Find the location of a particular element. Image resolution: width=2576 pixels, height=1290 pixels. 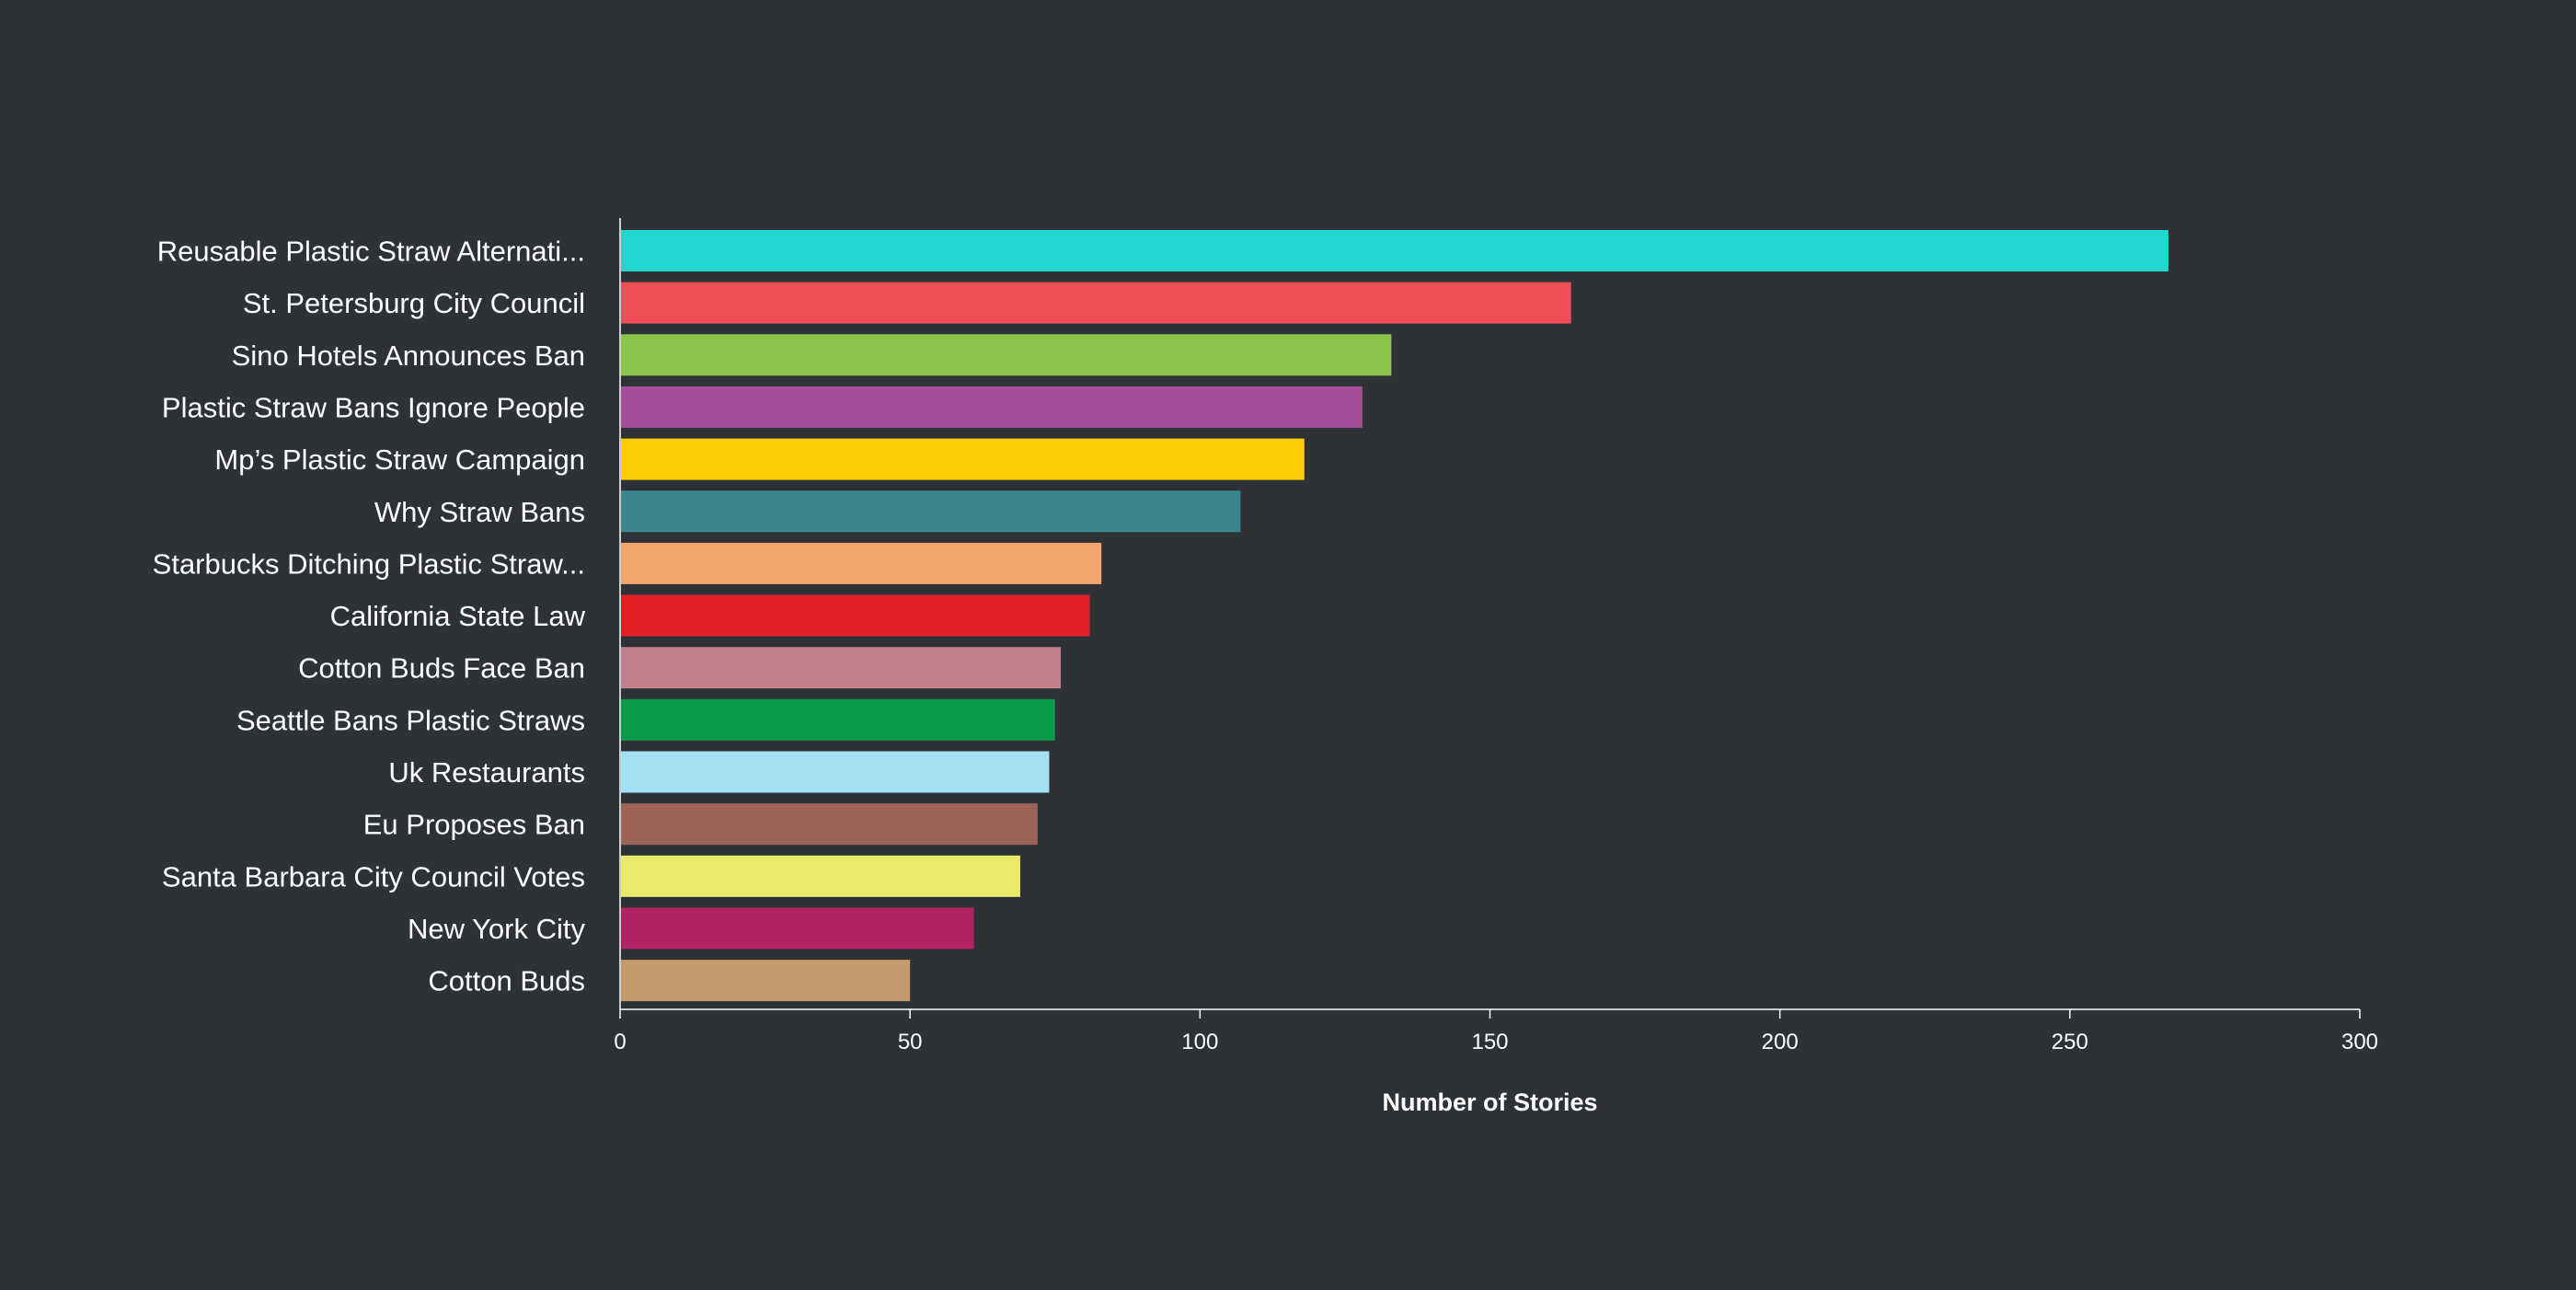

category-label: St. Petersburg City Council is located at coordinates (414, 303).